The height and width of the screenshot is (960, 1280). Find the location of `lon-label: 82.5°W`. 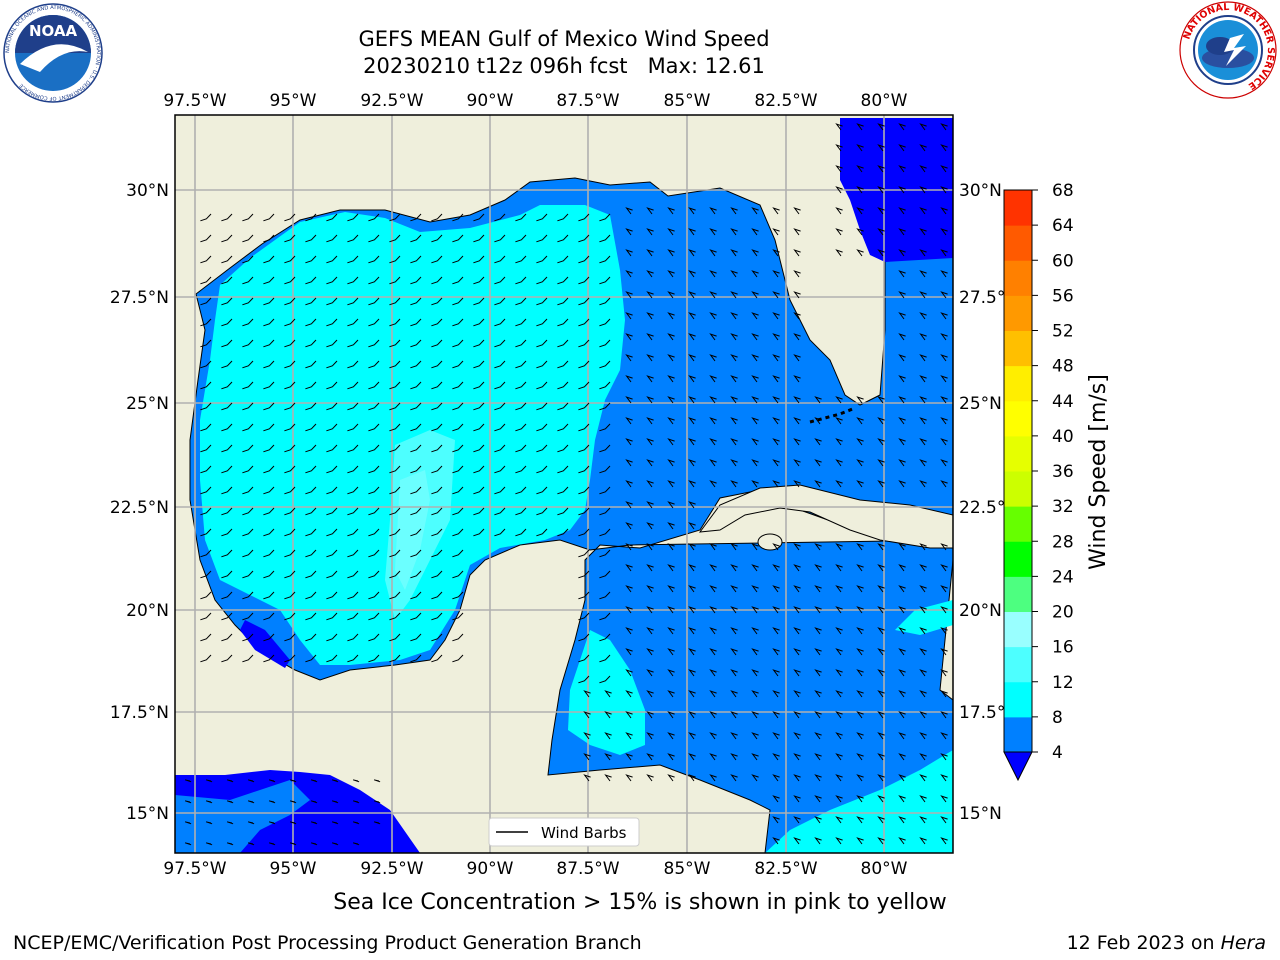

lon-label: 82.5°W is located at coordinates (785, 869).